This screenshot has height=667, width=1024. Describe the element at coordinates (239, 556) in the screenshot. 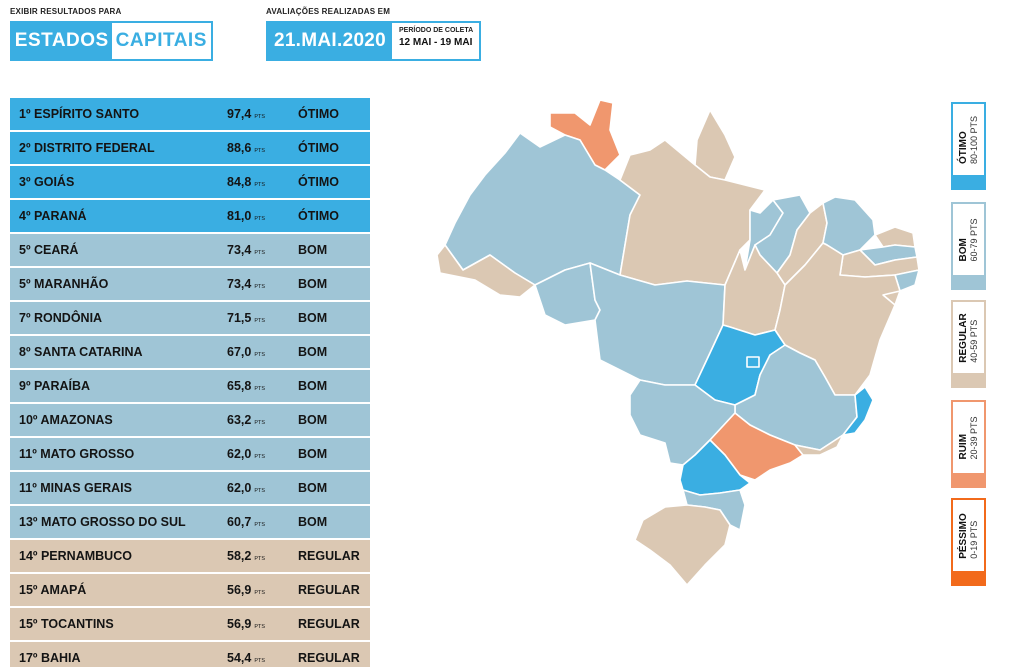

I see `score-value: 58,2` at that location.